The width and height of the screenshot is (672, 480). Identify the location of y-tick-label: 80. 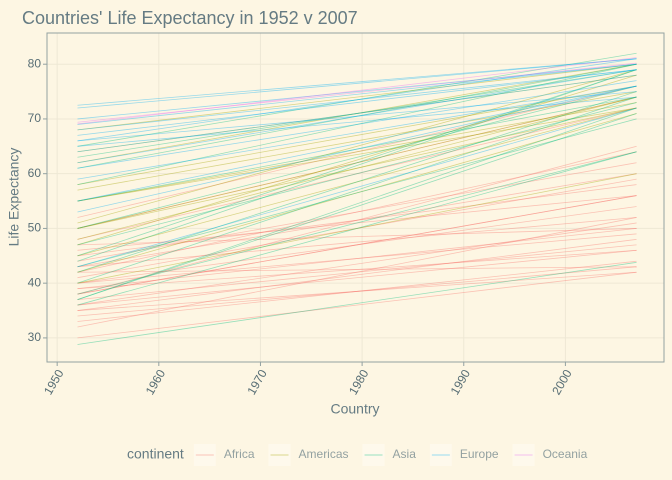
(35, 63).